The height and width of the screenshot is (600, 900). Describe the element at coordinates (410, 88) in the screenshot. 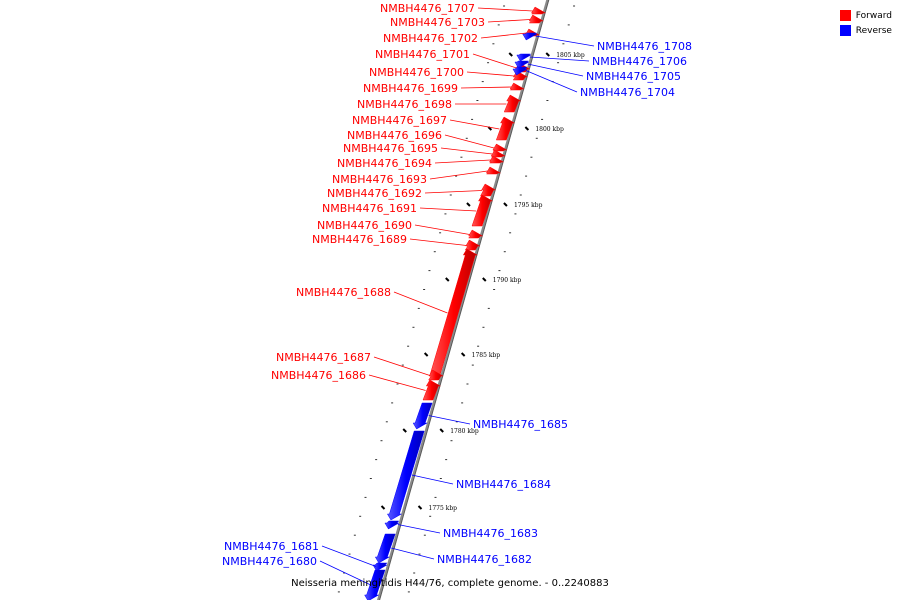

I see `gene-label-NMBH4476_1699: NMBH4476_1699` at that location.